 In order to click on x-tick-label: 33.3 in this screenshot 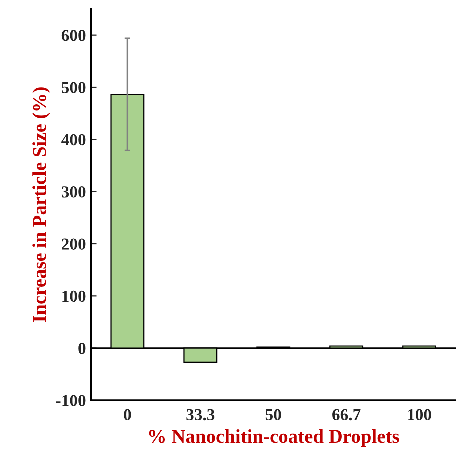, I will do `click(200, 415)`.